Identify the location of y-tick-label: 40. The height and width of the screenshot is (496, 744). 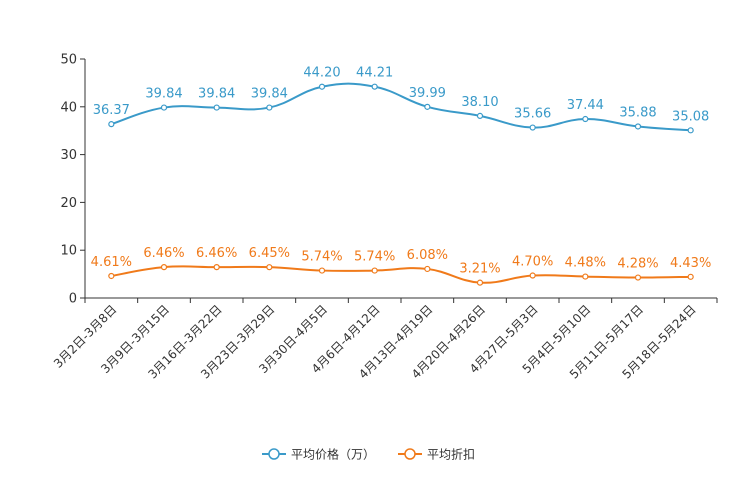
(68, 107).